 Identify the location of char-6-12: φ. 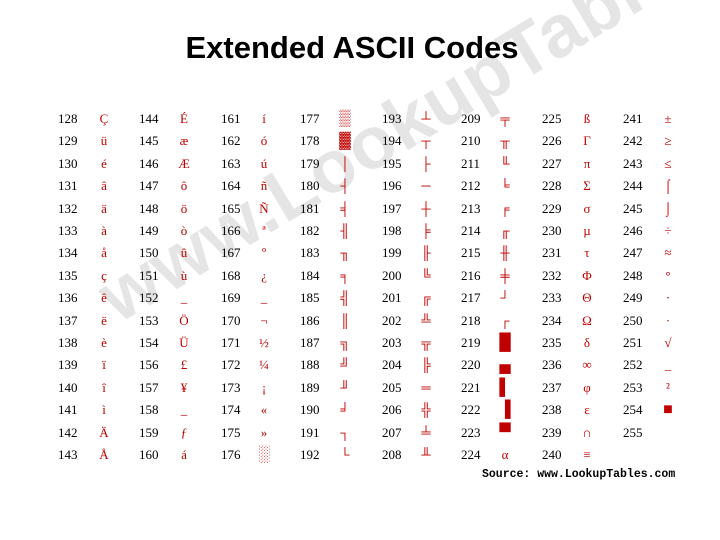
(587, 387).